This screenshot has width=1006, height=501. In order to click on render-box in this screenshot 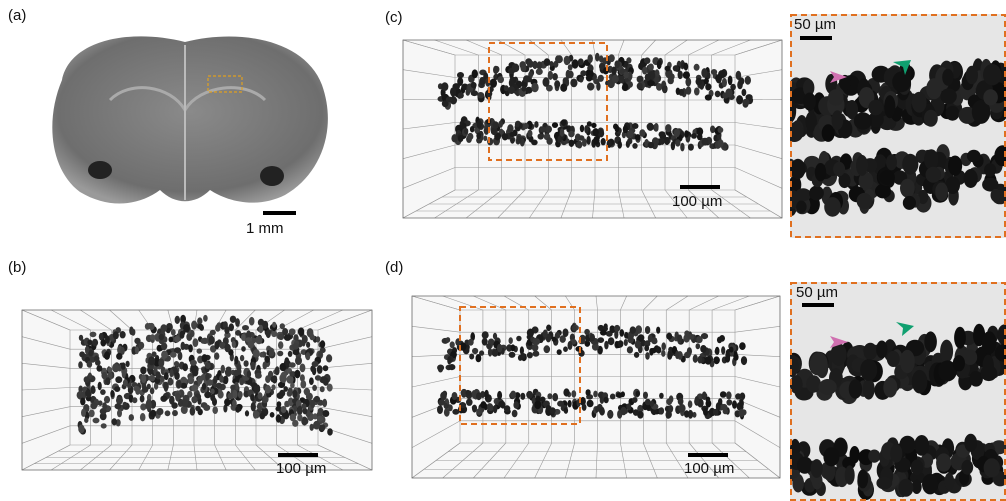, I will do `click(197, 390)`.